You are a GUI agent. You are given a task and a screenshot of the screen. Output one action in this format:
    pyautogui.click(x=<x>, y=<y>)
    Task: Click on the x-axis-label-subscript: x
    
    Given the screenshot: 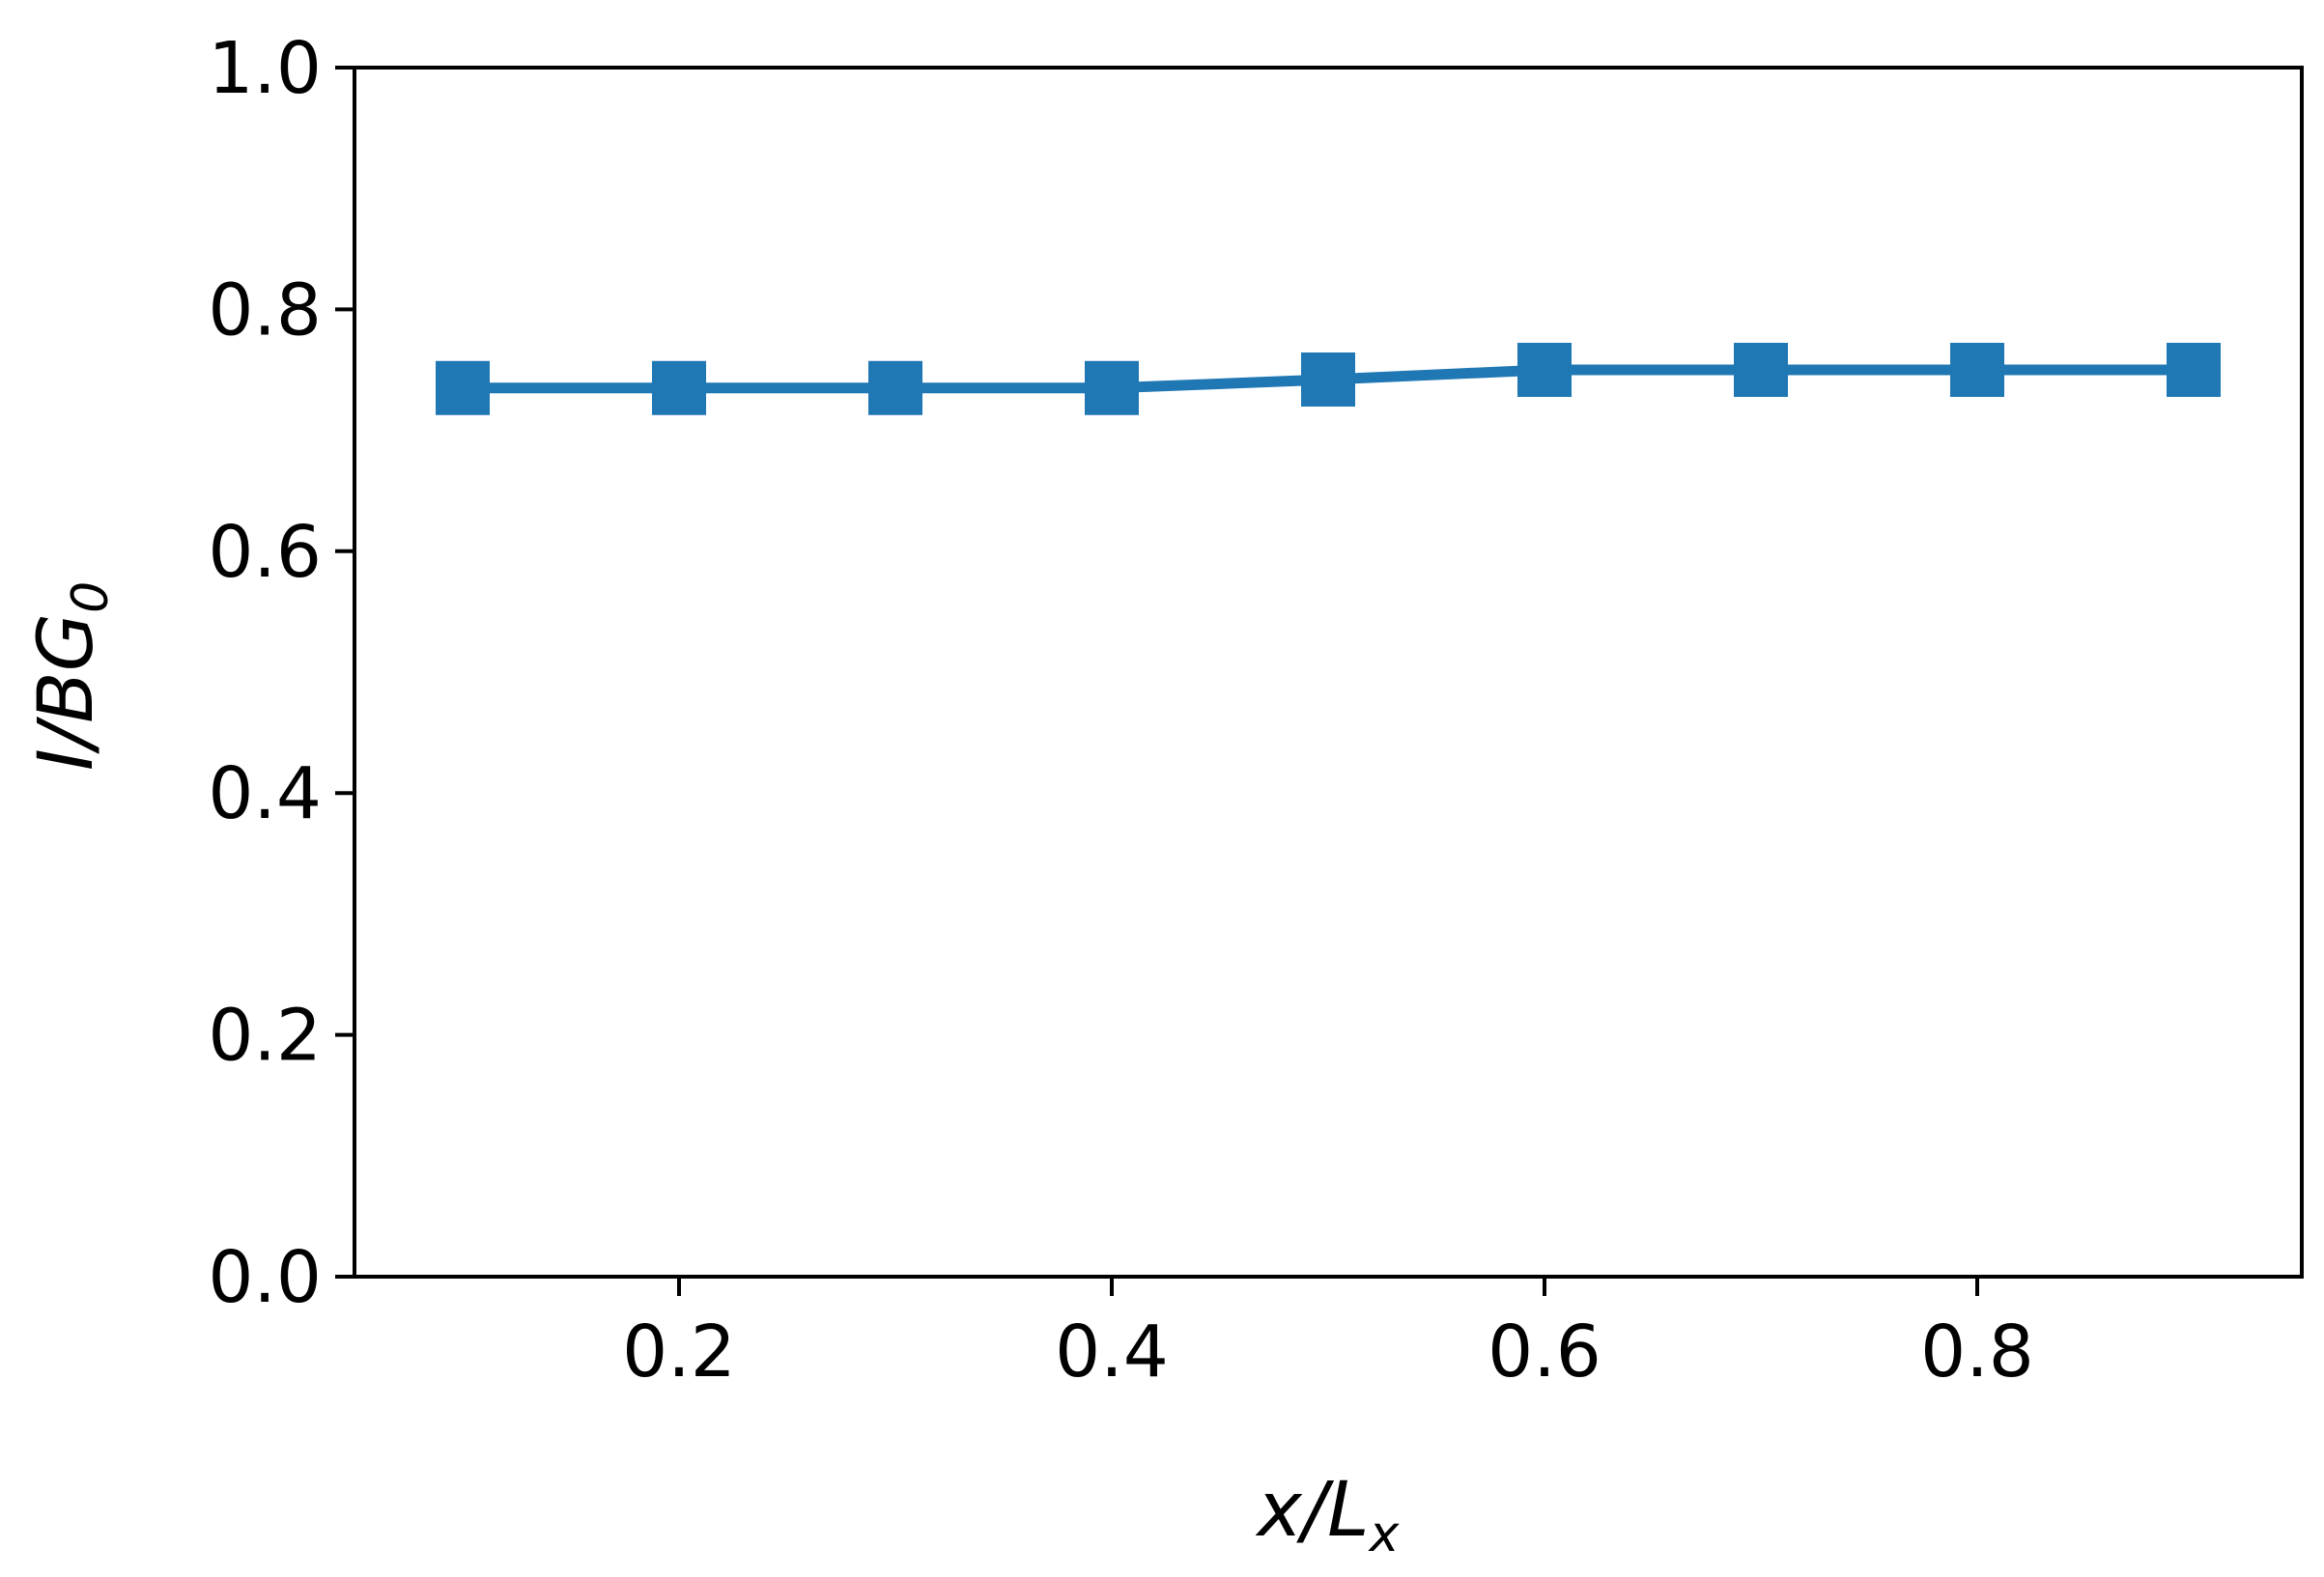 What is the action you would take?
    pyautogui.click(x=1384, y=1534)
    